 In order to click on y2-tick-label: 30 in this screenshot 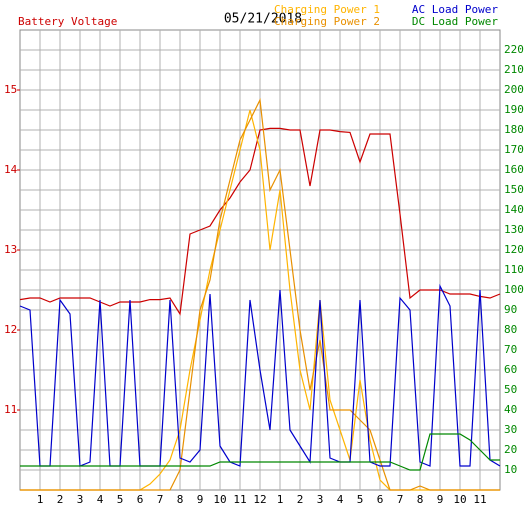, I will do `click(510, 429)`.